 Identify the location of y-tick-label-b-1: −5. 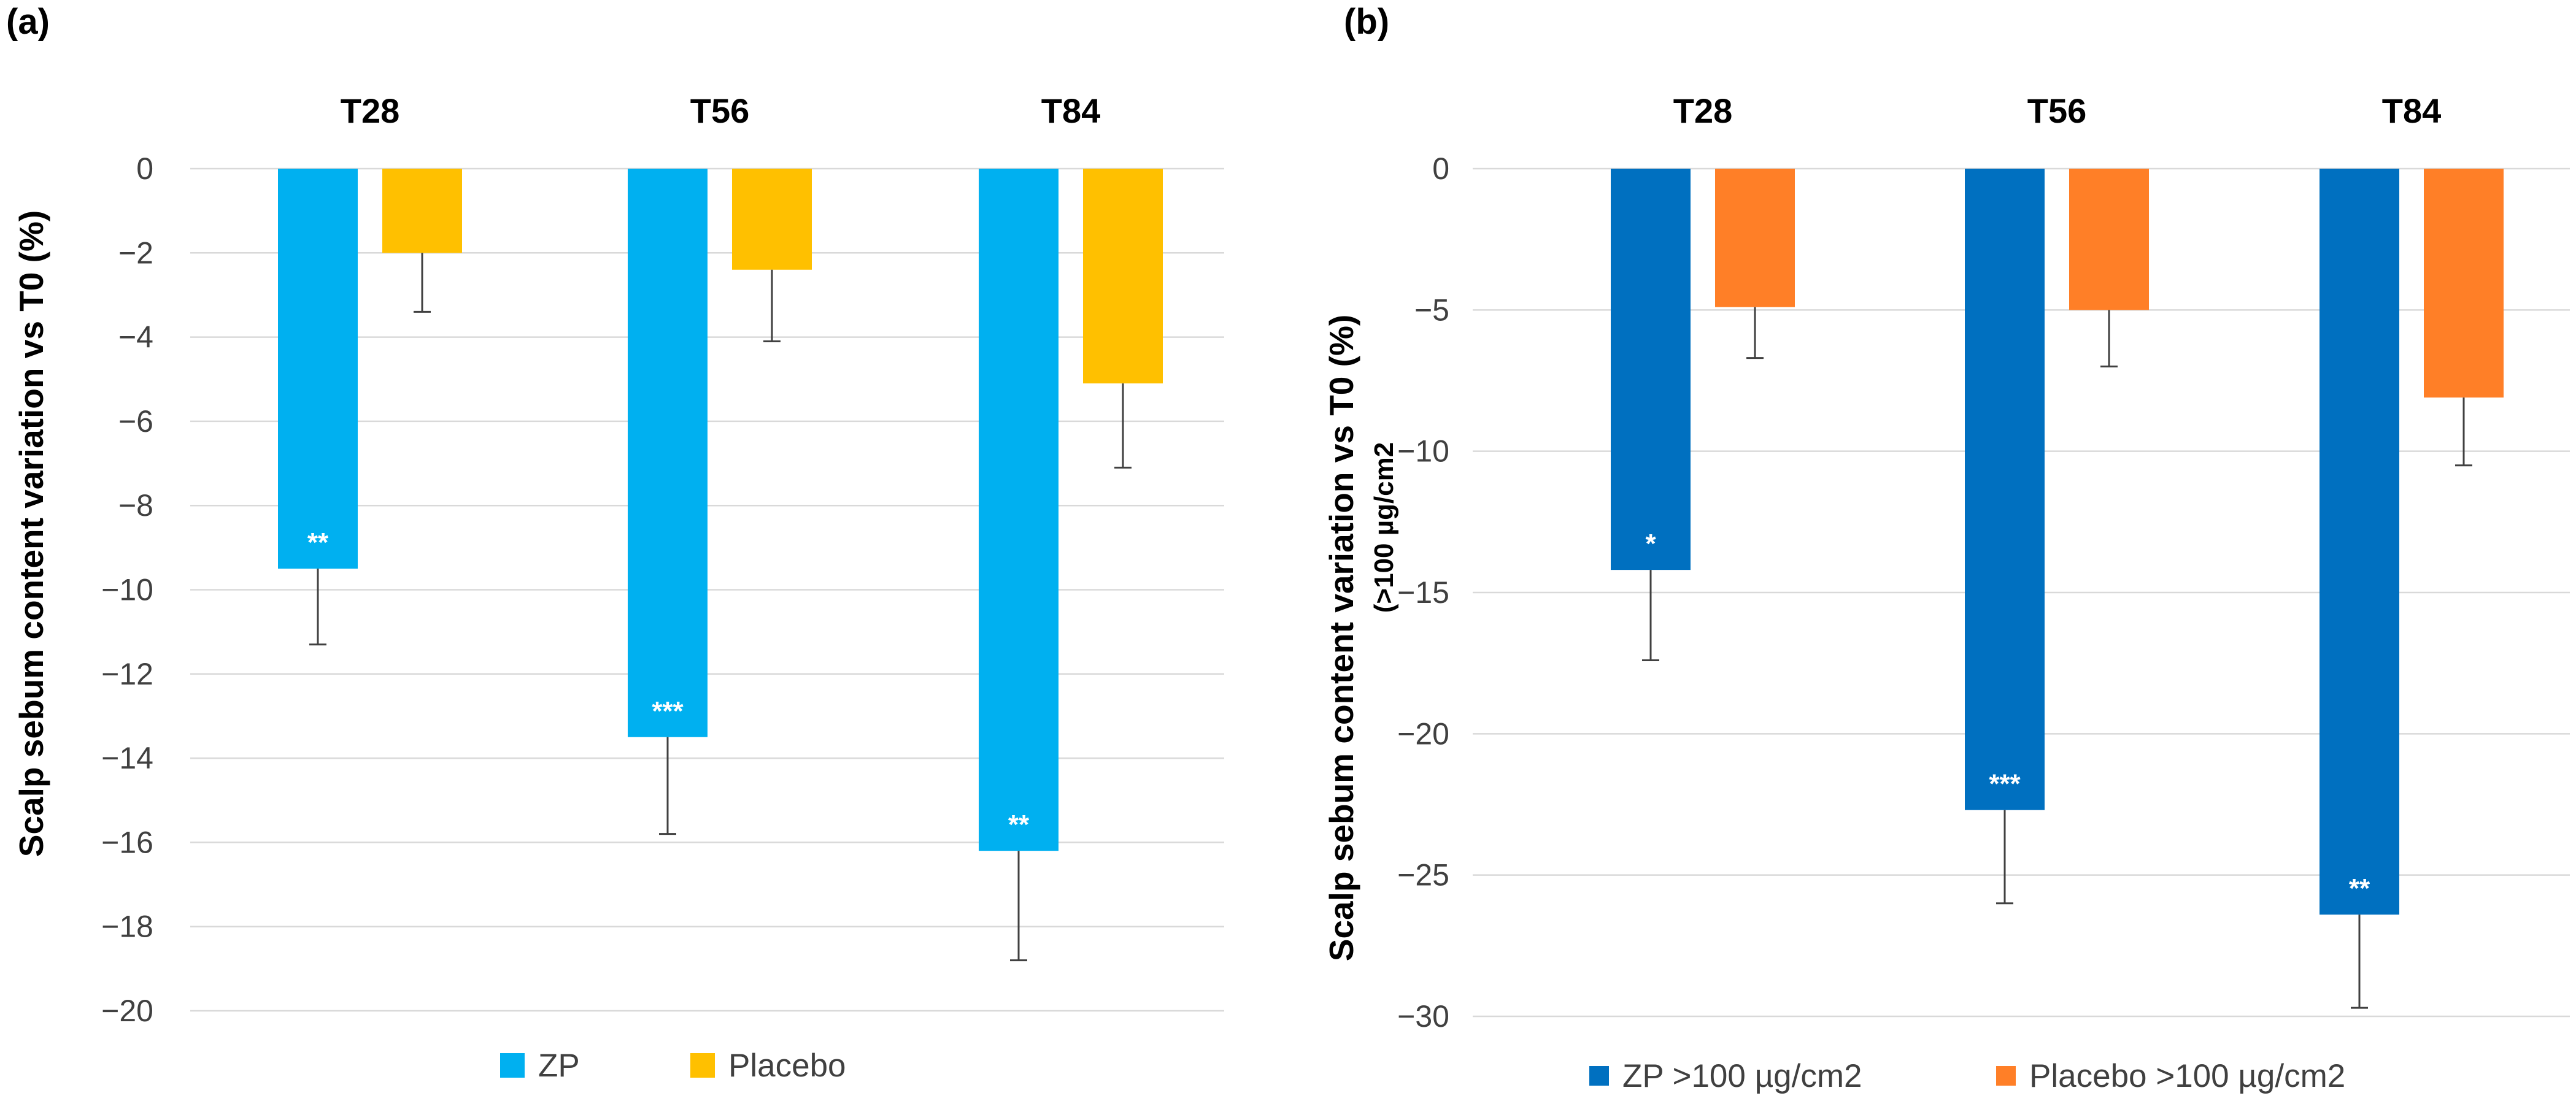
(1431, 310).